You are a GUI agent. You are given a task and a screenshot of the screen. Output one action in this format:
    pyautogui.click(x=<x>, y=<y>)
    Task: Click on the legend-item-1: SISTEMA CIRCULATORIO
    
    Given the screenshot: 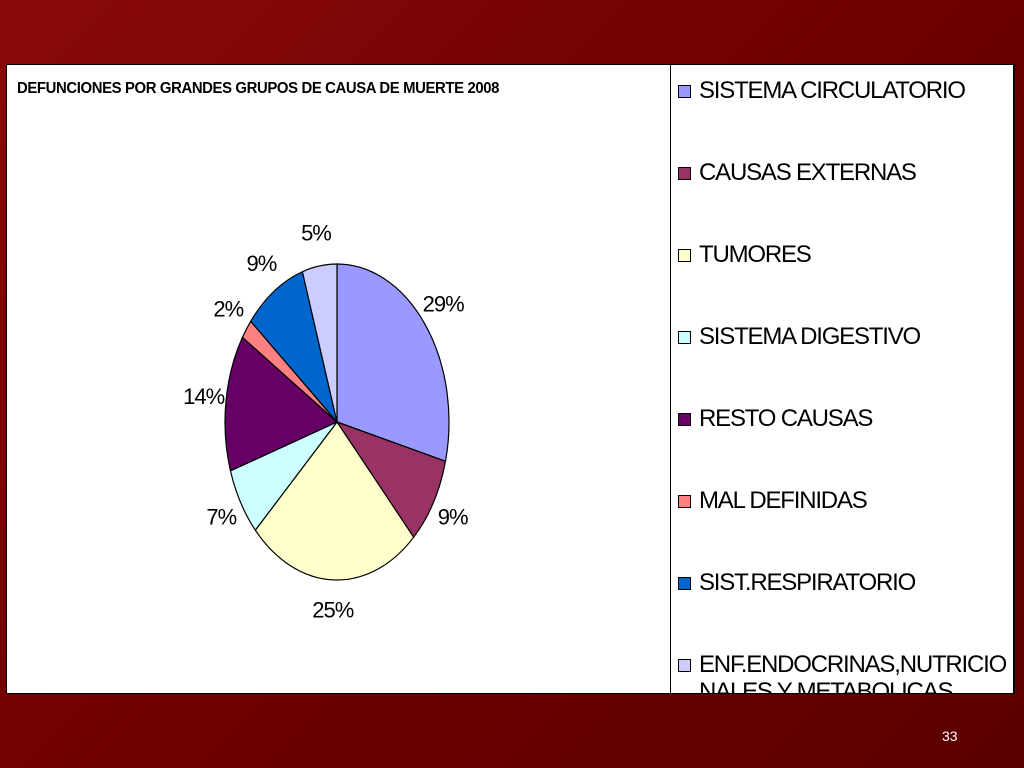 What is the action you would take?
    pyautogui.click(x=845, y=90)
    